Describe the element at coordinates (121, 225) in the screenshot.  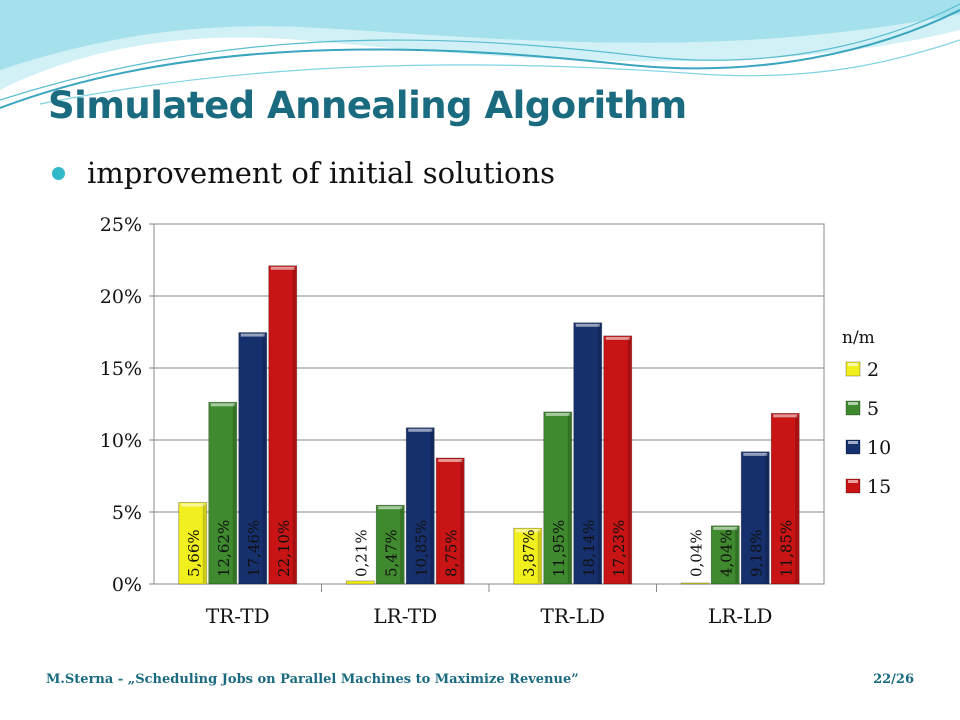
I see `y-tick-label: 25%` at that location.